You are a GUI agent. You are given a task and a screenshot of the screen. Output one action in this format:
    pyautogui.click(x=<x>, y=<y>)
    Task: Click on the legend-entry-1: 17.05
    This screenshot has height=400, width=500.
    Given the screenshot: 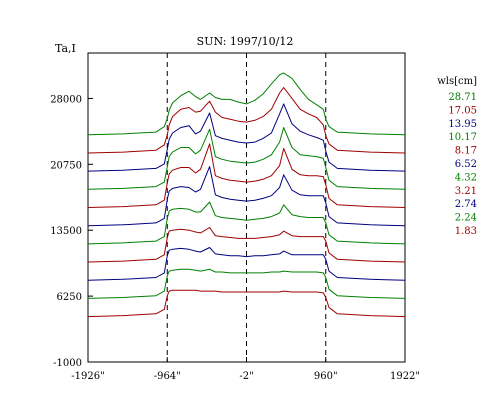 What is the action you would take?
    pyautogui.click(x=462, y=110)
    